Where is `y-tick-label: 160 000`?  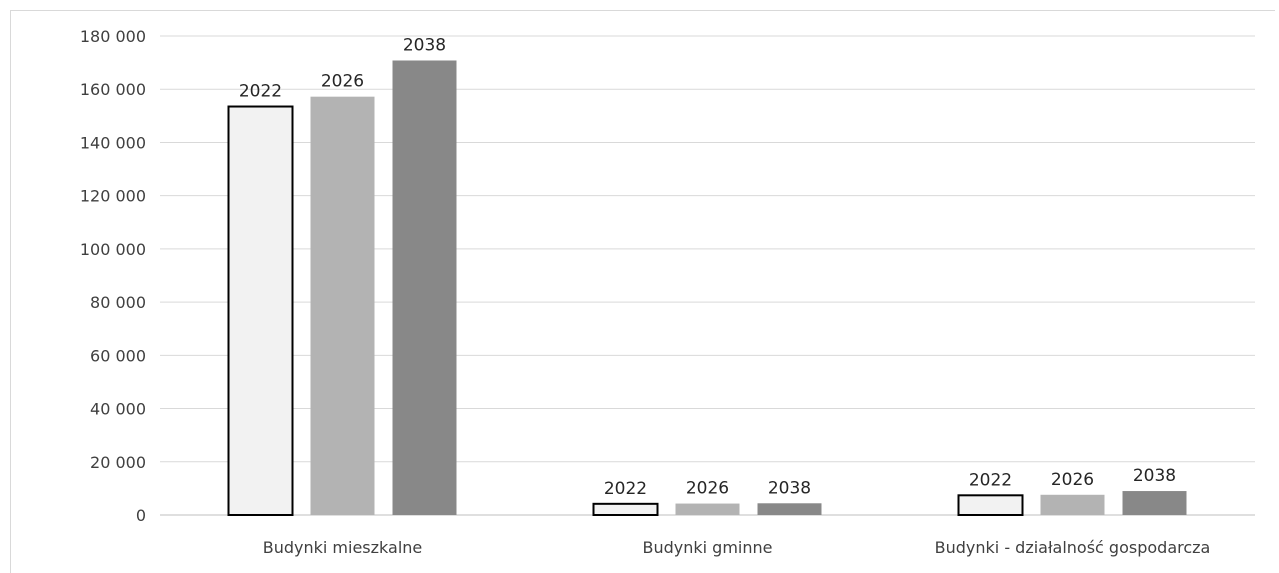
y-tick-label: 160 000 is located at coordinates (113, 89).